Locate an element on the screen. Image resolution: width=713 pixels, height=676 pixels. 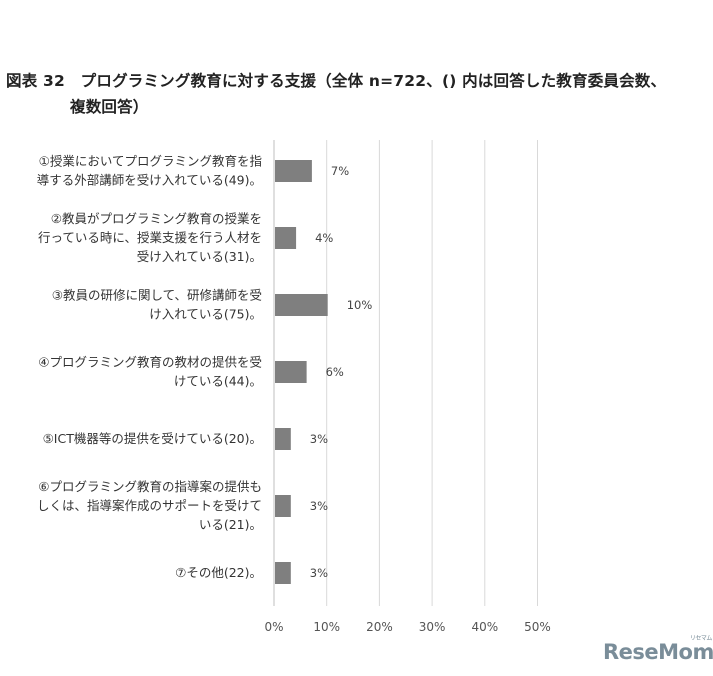
x-tick-label-40: 40% is located at coordinates (484, 627).